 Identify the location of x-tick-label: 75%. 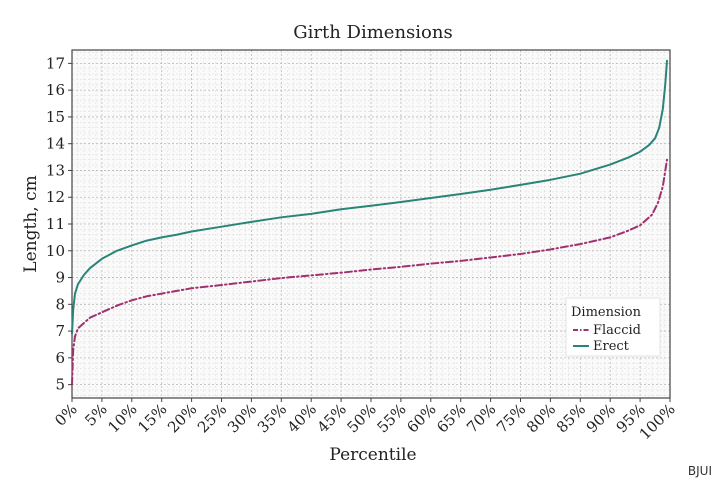
(511, 418).